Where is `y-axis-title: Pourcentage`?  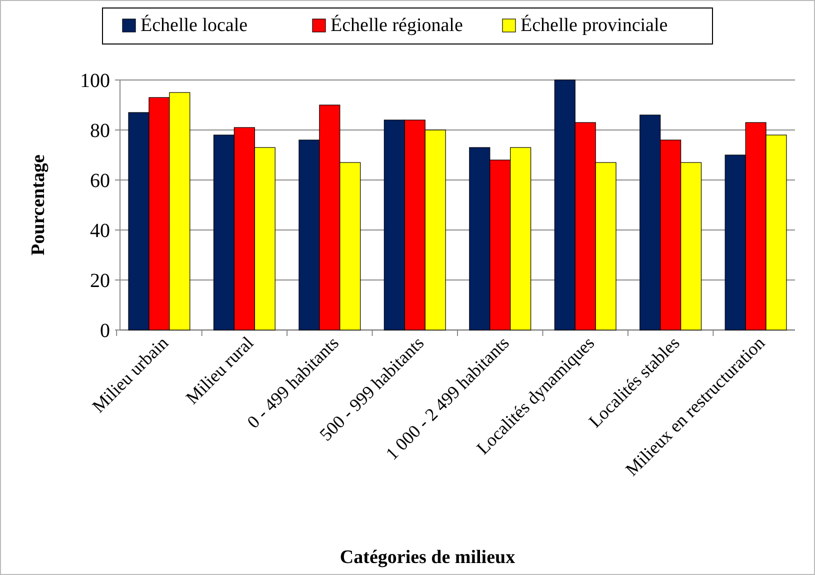
y-axis-title: Pourcentage is located at coordinates (38, 205).